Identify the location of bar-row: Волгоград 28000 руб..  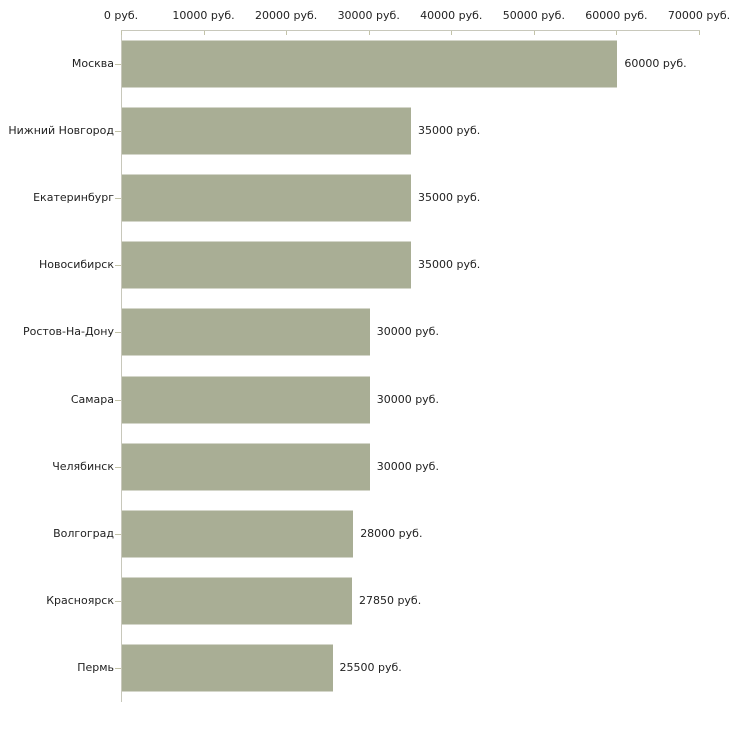
(365, 533).